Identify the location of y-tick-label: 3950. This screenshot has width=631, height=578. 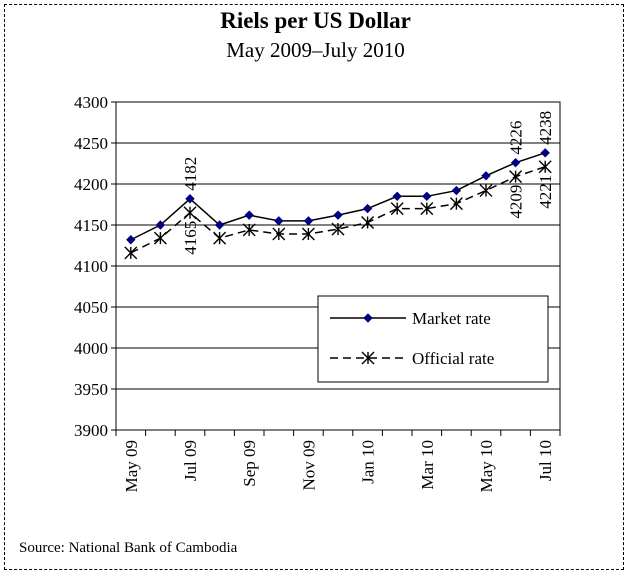
(91, 389).